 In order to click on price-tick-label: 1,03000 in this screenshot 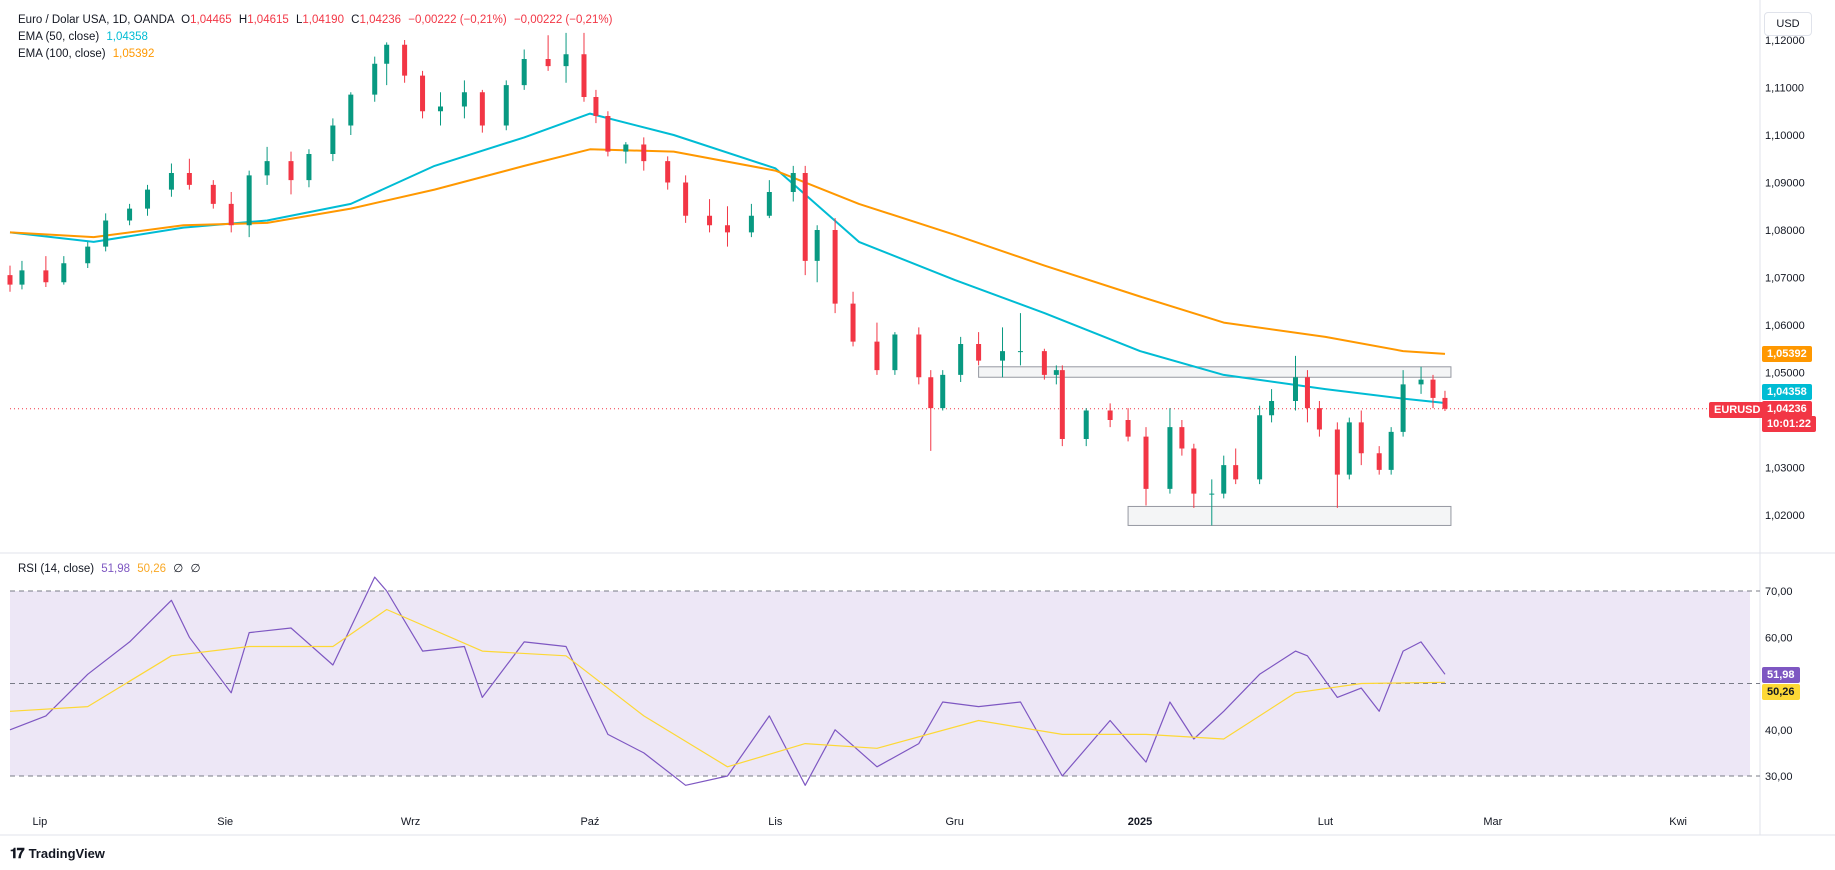, I will do `click(1785, 469)`.